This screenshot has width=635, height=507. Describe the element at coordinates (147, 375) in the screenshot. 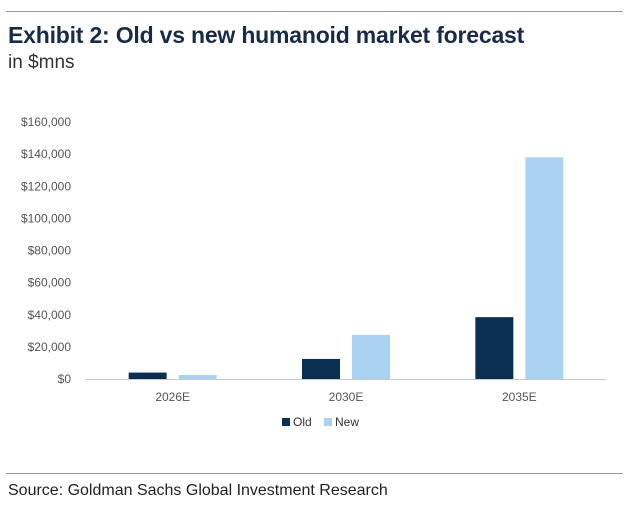

I see `bar-old-2026e` at that location.